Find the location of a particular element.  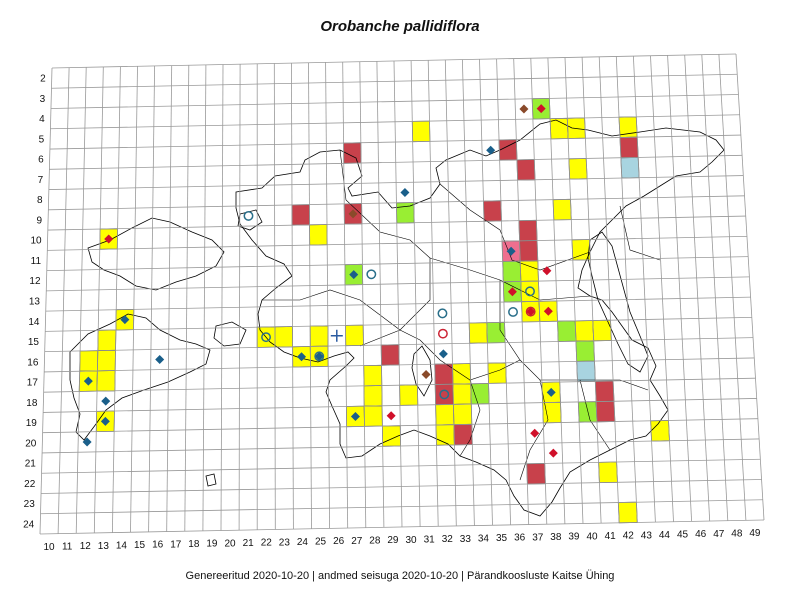

row-label: 12 is located at coordinates (35, 281).